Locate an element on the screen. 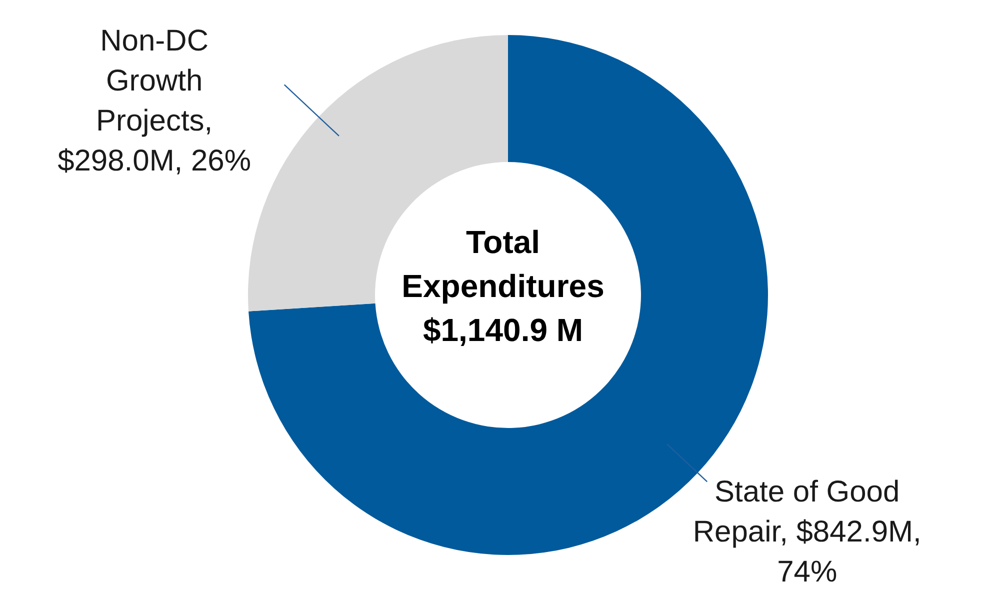  slice-label: State of Good Repair, $842.9M, 74% is located at coordinates (807, 532).